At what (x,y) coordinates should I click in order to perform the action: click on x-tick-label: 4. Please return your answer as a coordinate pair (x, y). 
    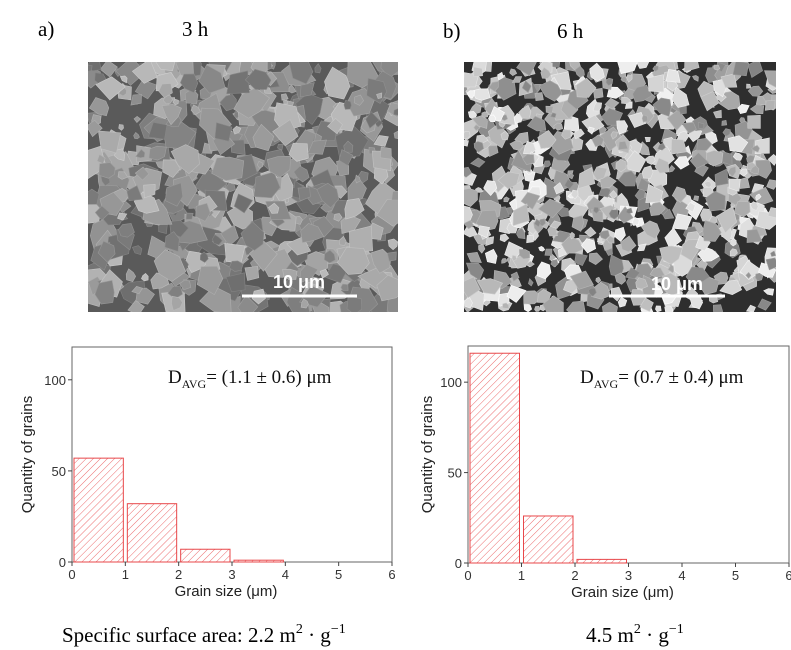
    Looking at the image, I should click on (681, 575).